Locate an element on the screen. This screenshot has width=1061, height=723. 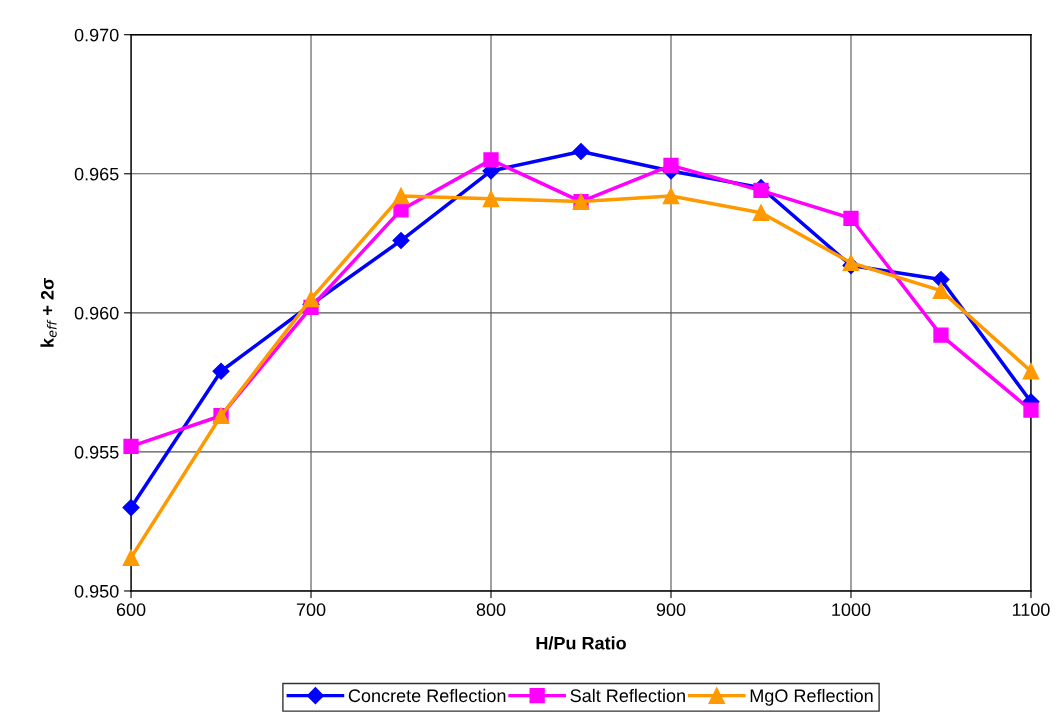
x-tick-label: 900 is located at coordinates (671, 610).